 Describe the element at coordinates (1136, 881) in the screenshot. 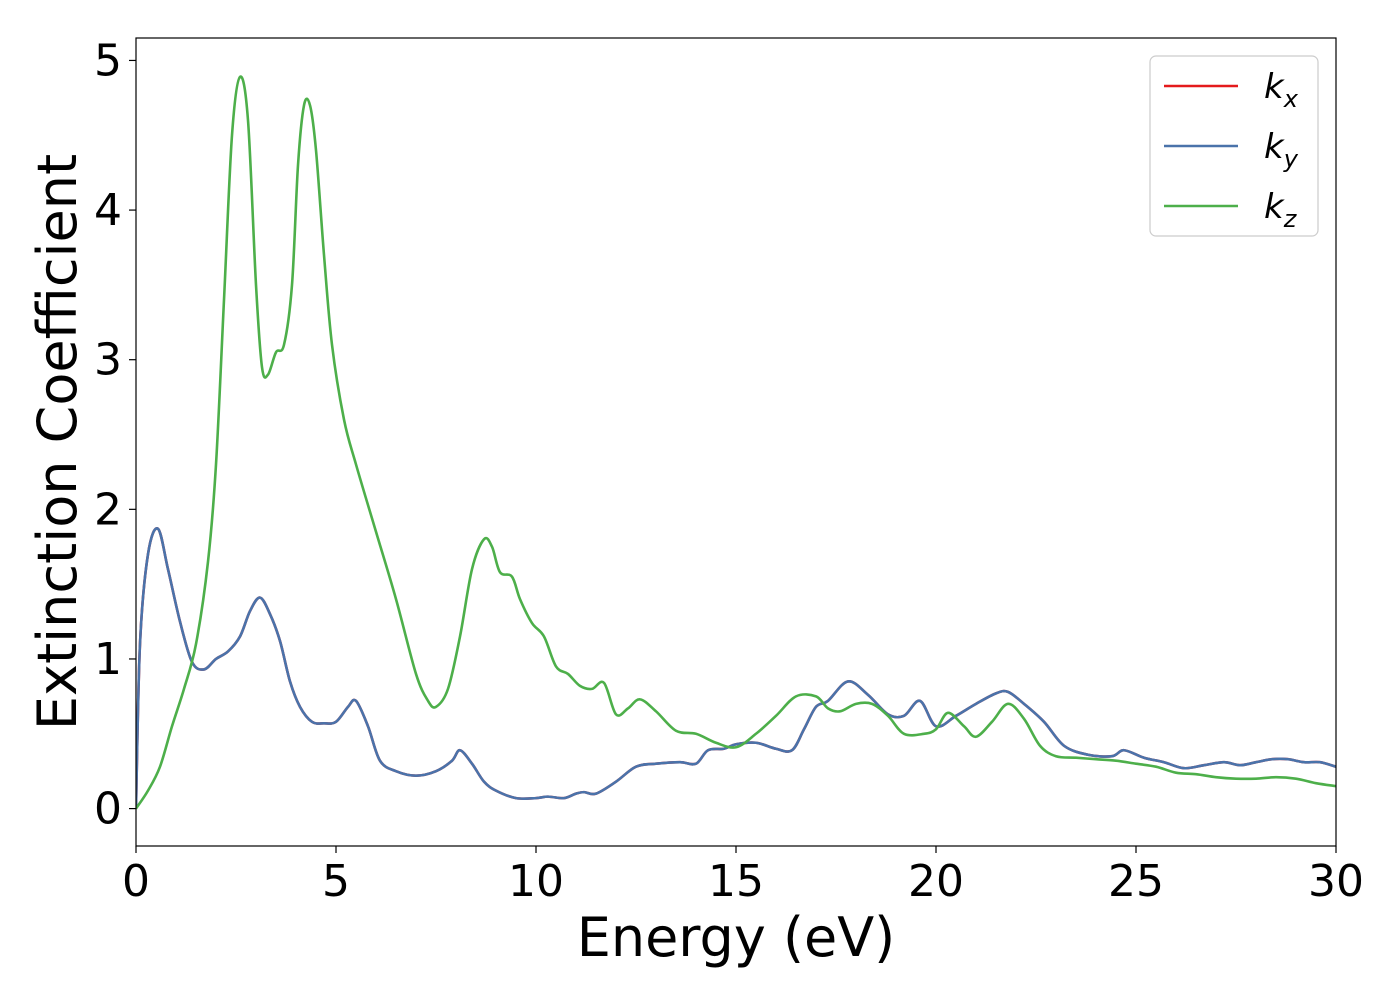

I see `x-tick-label: 25` at that location.